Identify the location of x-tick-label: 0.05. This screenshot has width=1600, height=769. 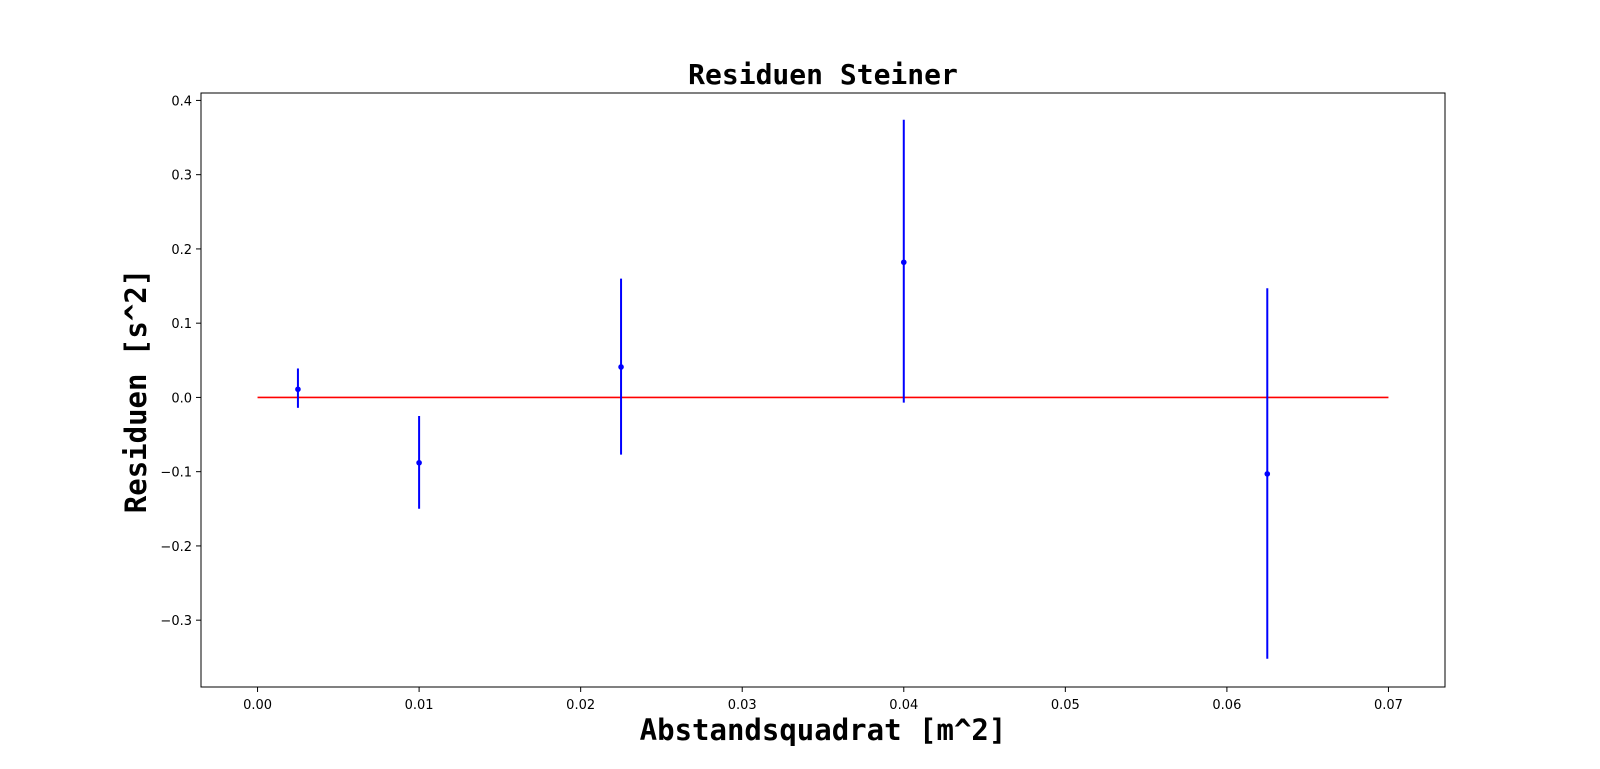
(1065, 705).